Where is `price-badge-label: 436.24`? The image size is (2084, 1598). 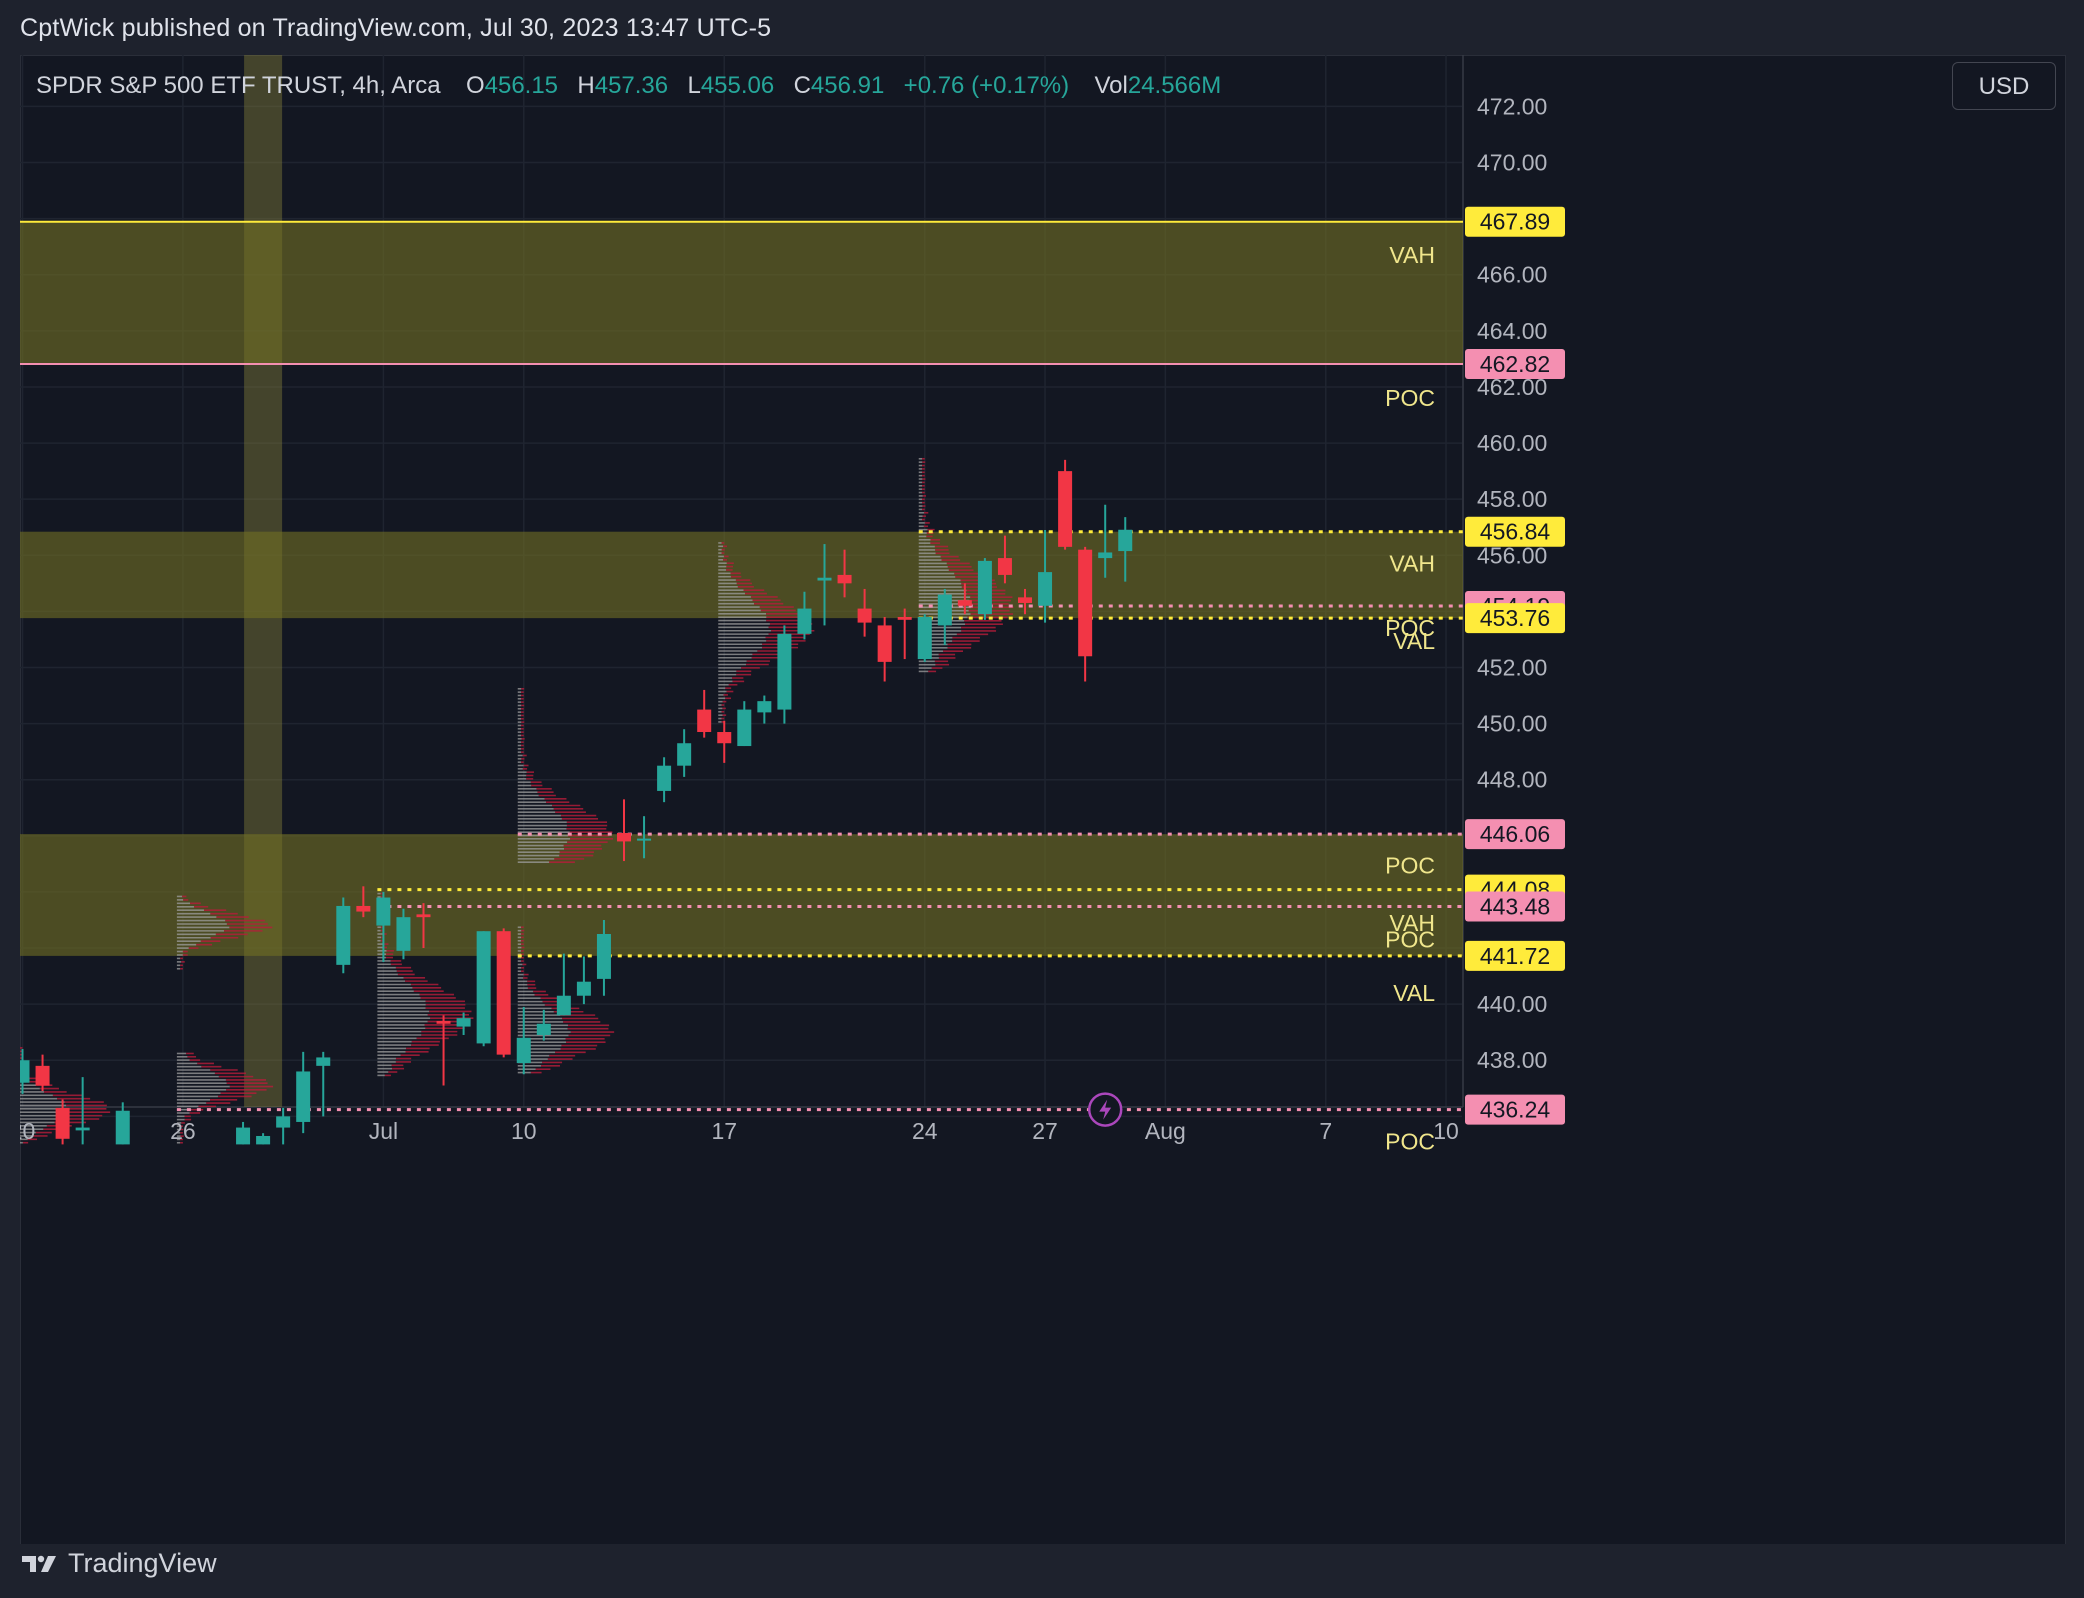
price-badge-label: 436.24 is located at coordinates (1515, 1110).